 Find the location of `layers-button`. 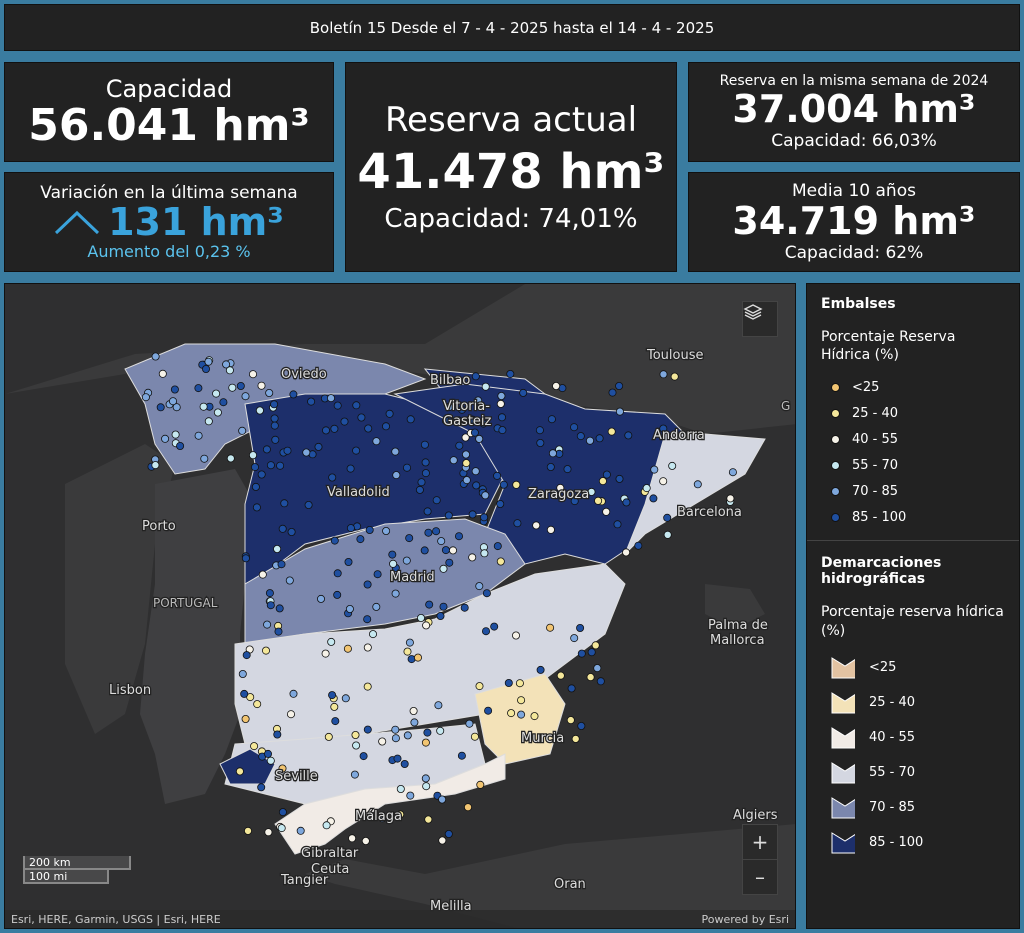

layers-button is located at coordinates (760, 319).